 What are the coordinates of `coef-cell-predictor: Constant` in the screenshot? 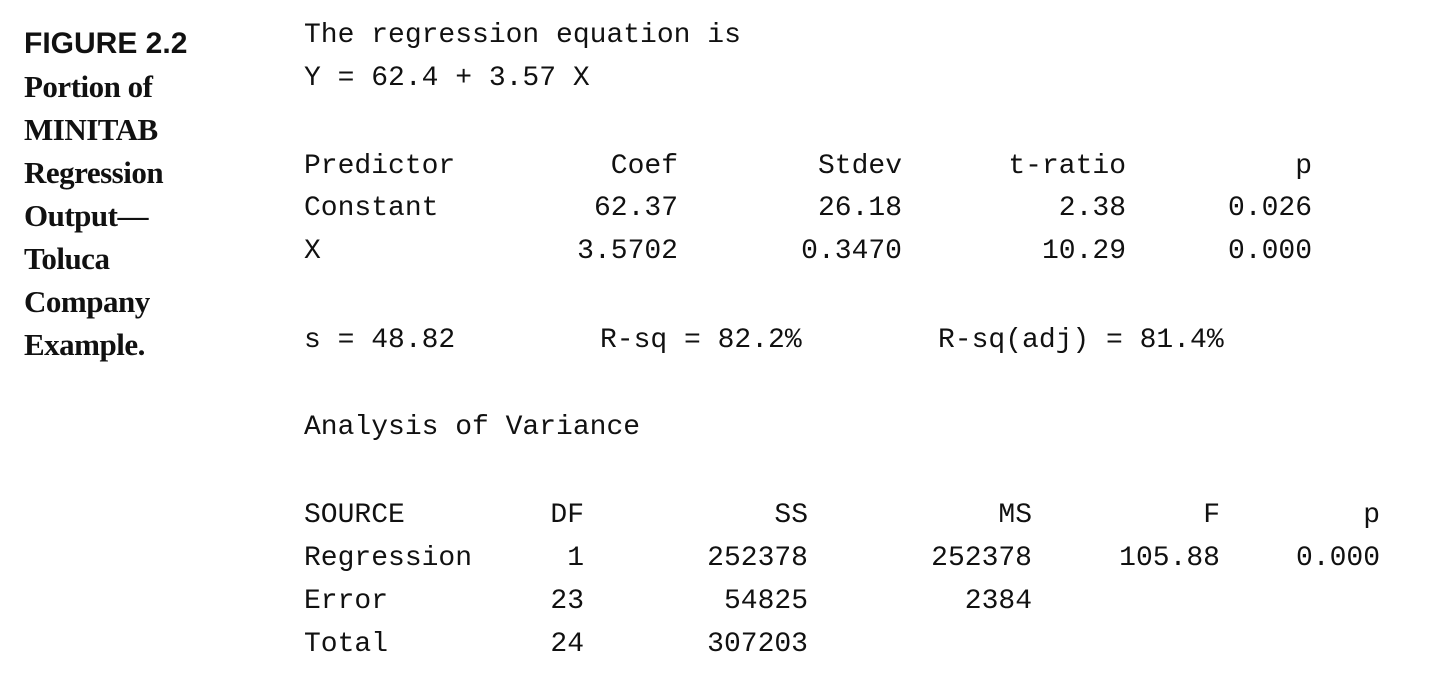 It's located at (371, 208).